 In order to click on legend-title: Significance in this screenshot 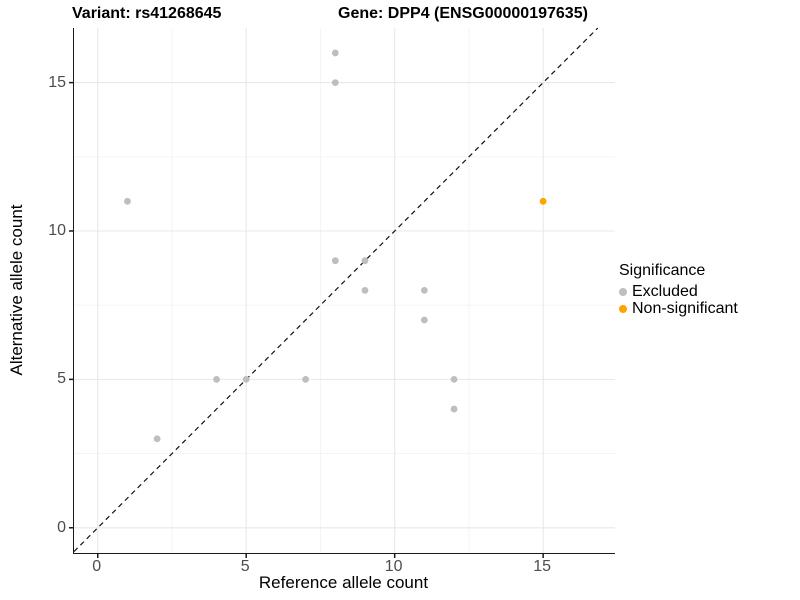, I will do `click(662, 270)`.